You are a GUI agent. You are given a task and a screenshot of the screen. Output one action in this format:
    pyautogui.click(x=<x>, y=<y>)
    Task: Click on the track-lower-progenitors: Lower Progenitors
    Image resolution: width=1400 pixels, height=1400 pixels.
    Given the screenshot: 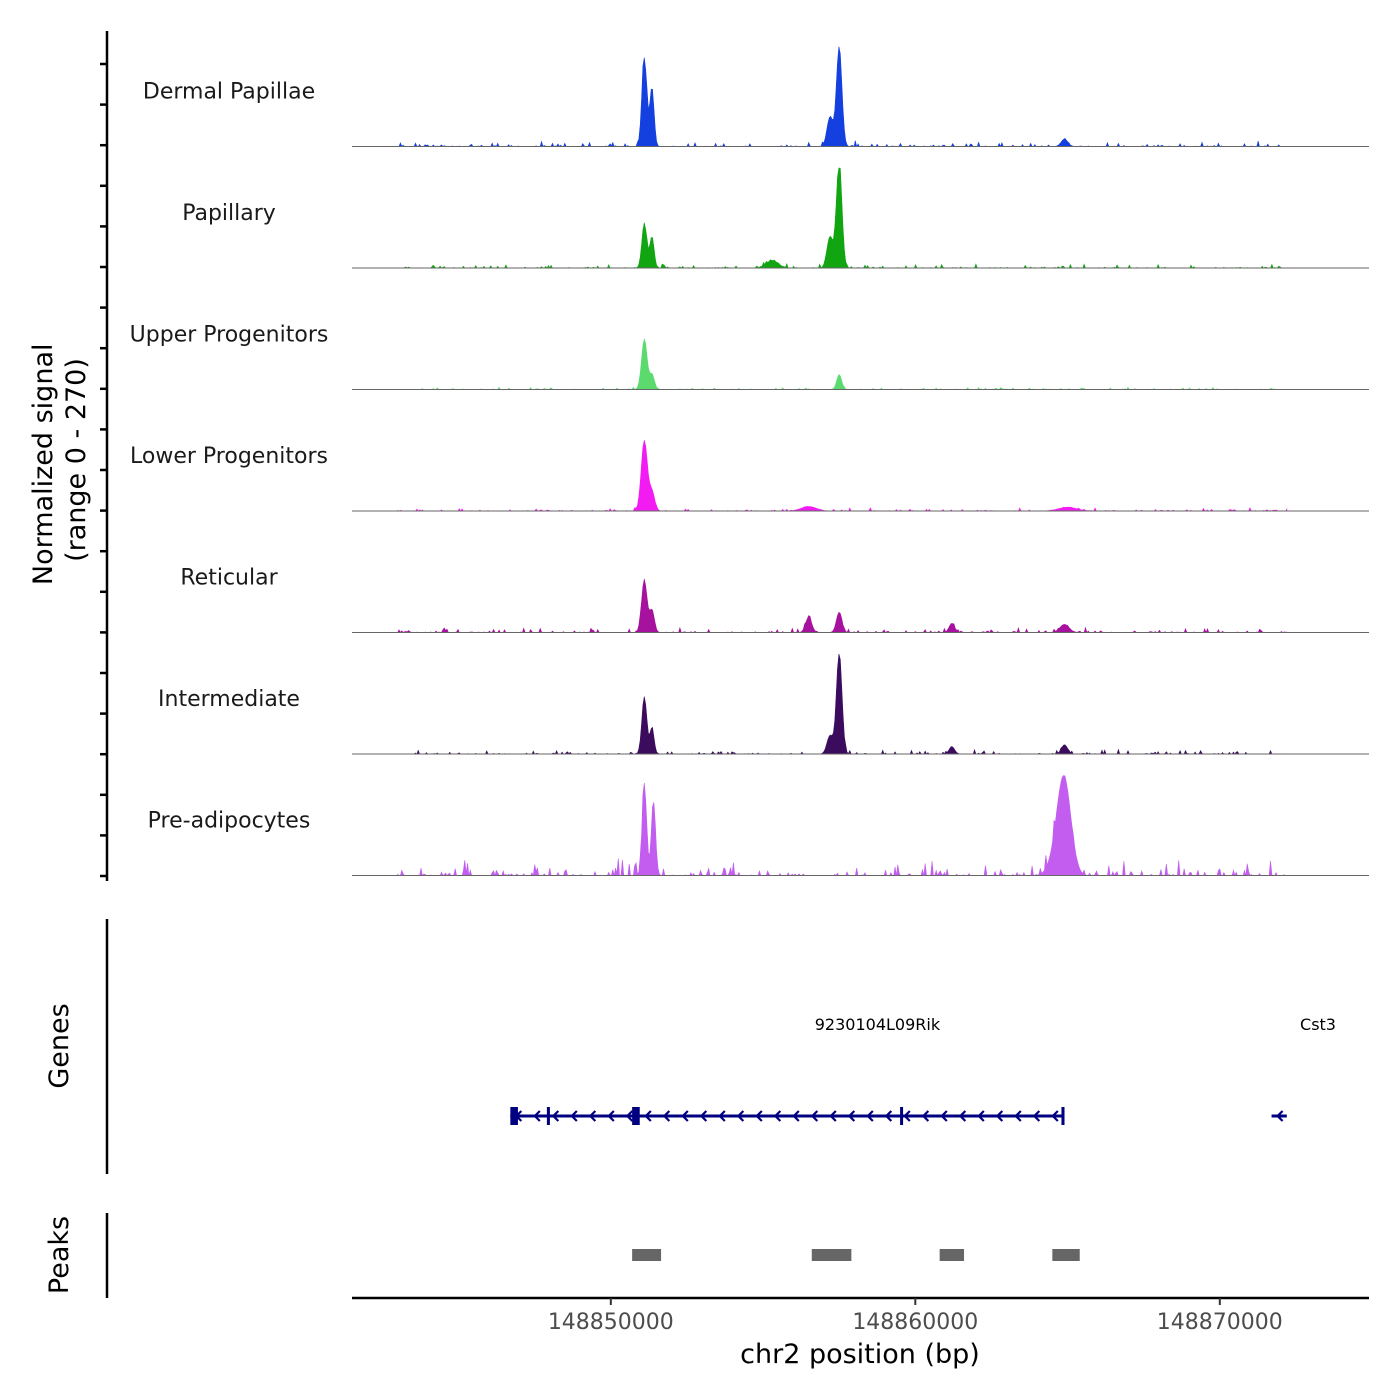 What is the action you would take?
    pyautogui.click(x=749, y=476)
    